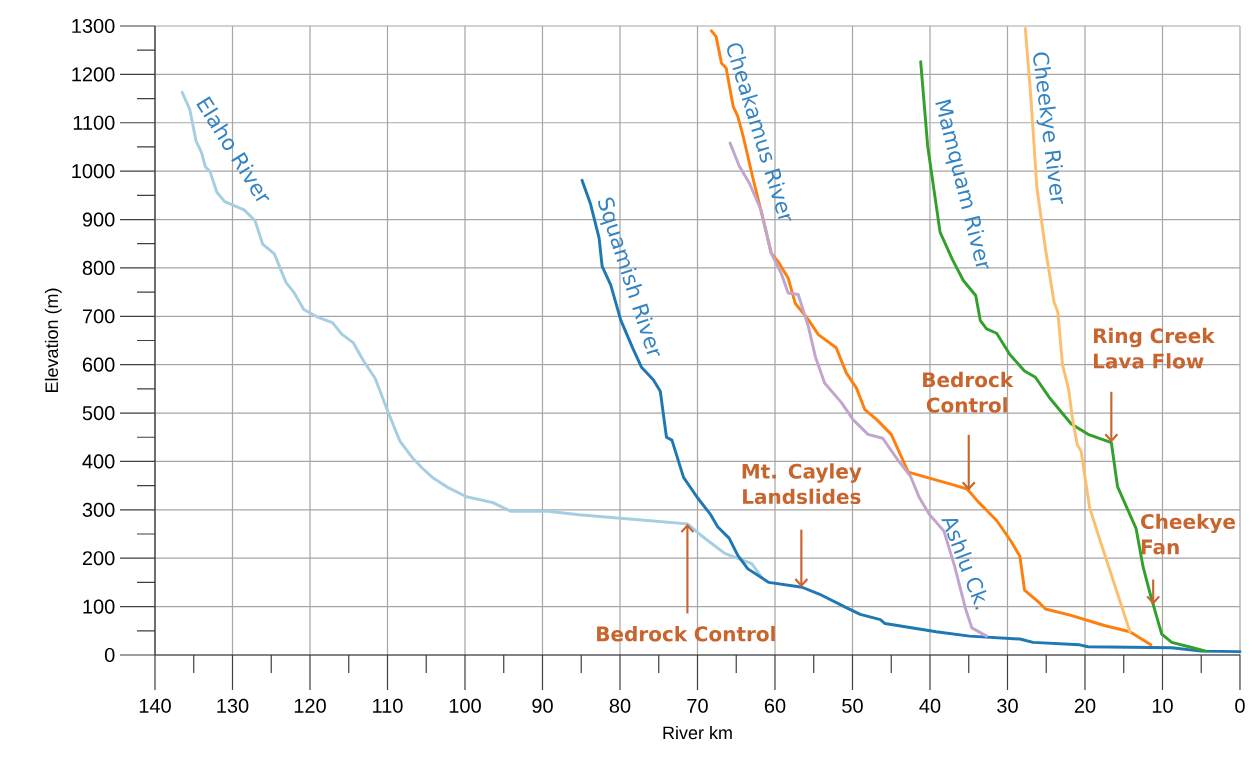 The width and height of the screenshot is (1254, 766). I want to click on x-tick-label: 50, so click(852, 705).